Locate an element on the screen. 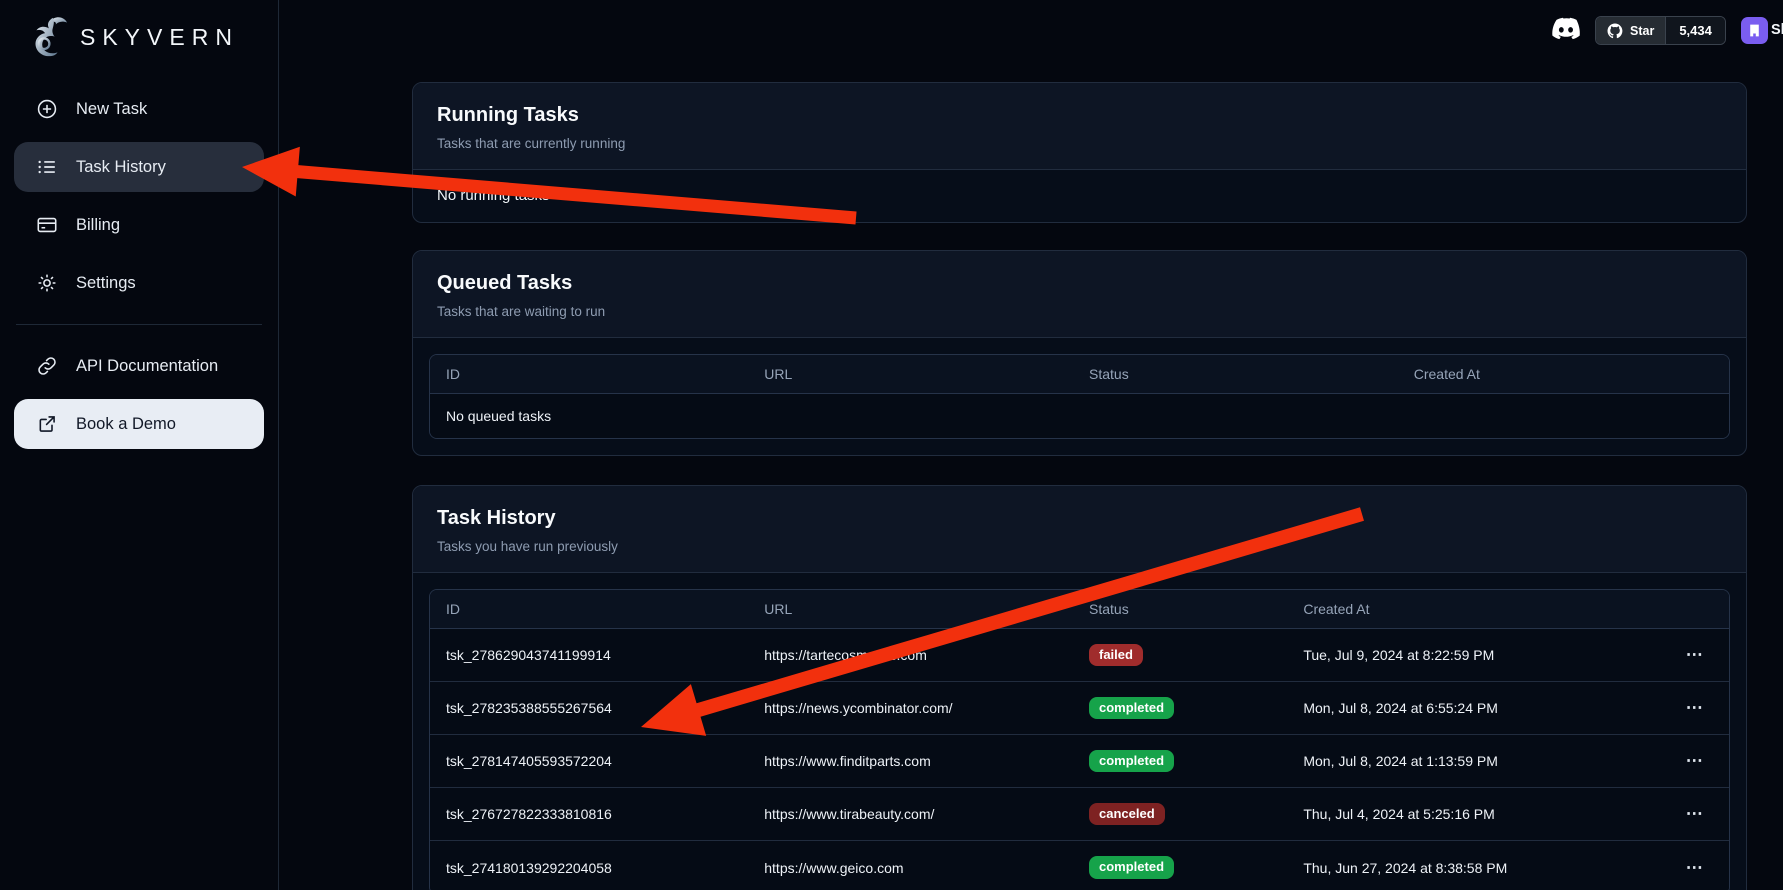 This screenshot has width=1783, height=890. task-id: tsk_276727822333810816 is located at coordinates (589, 814).